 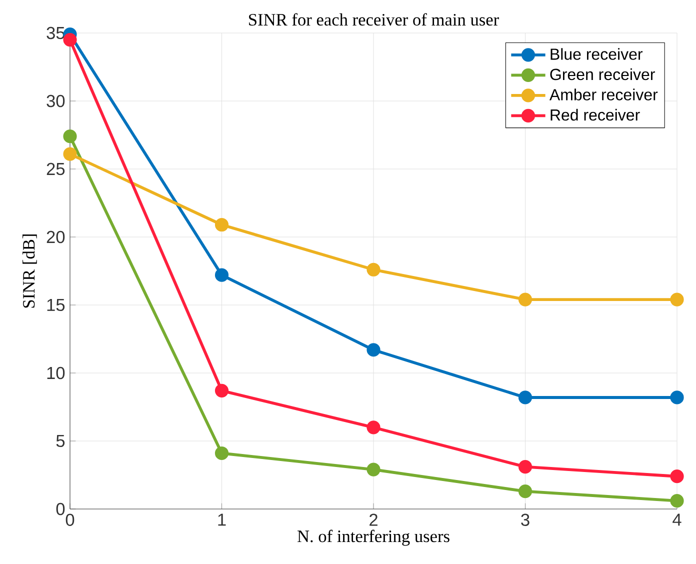 I want to click on x-tick-label: 2, so click(x=374, y=520).